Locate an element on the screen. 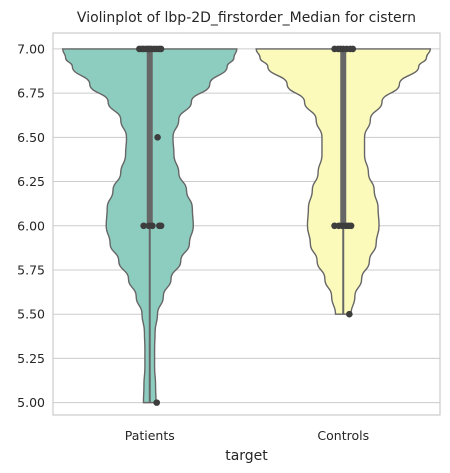 This screenshot has height=473, width=450. y-tick-label: 6.25 is located at coordinates (31, 181).